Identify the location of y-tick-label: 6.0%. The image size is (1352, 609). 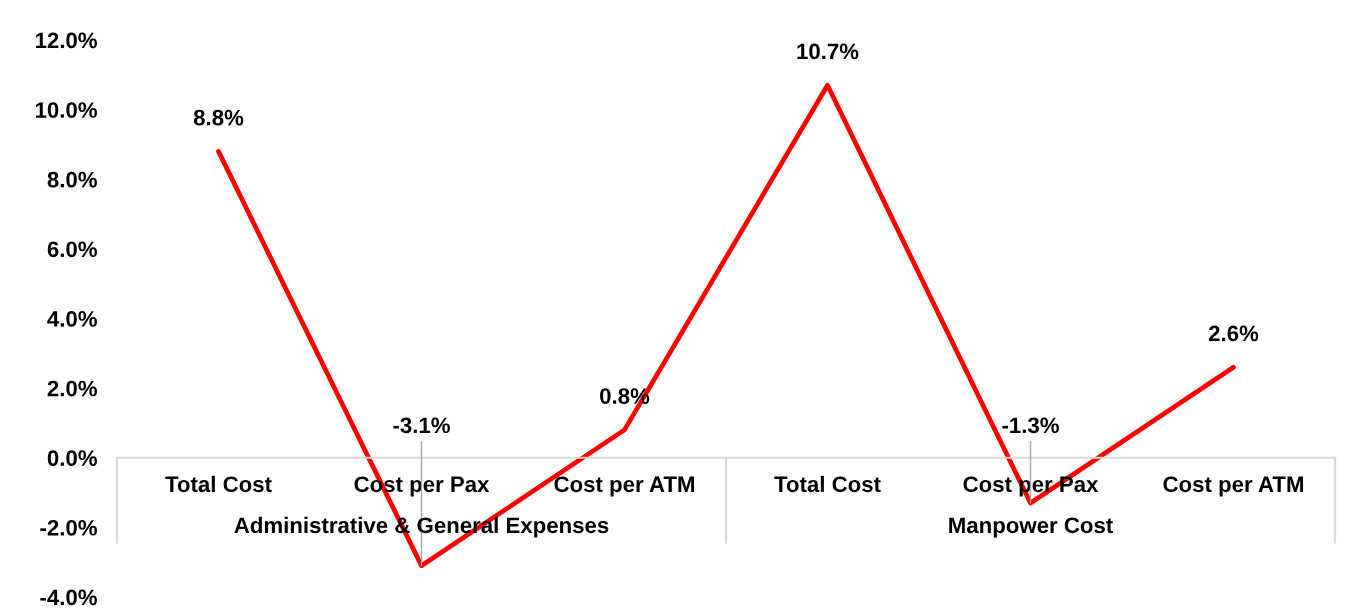
(72, 249).